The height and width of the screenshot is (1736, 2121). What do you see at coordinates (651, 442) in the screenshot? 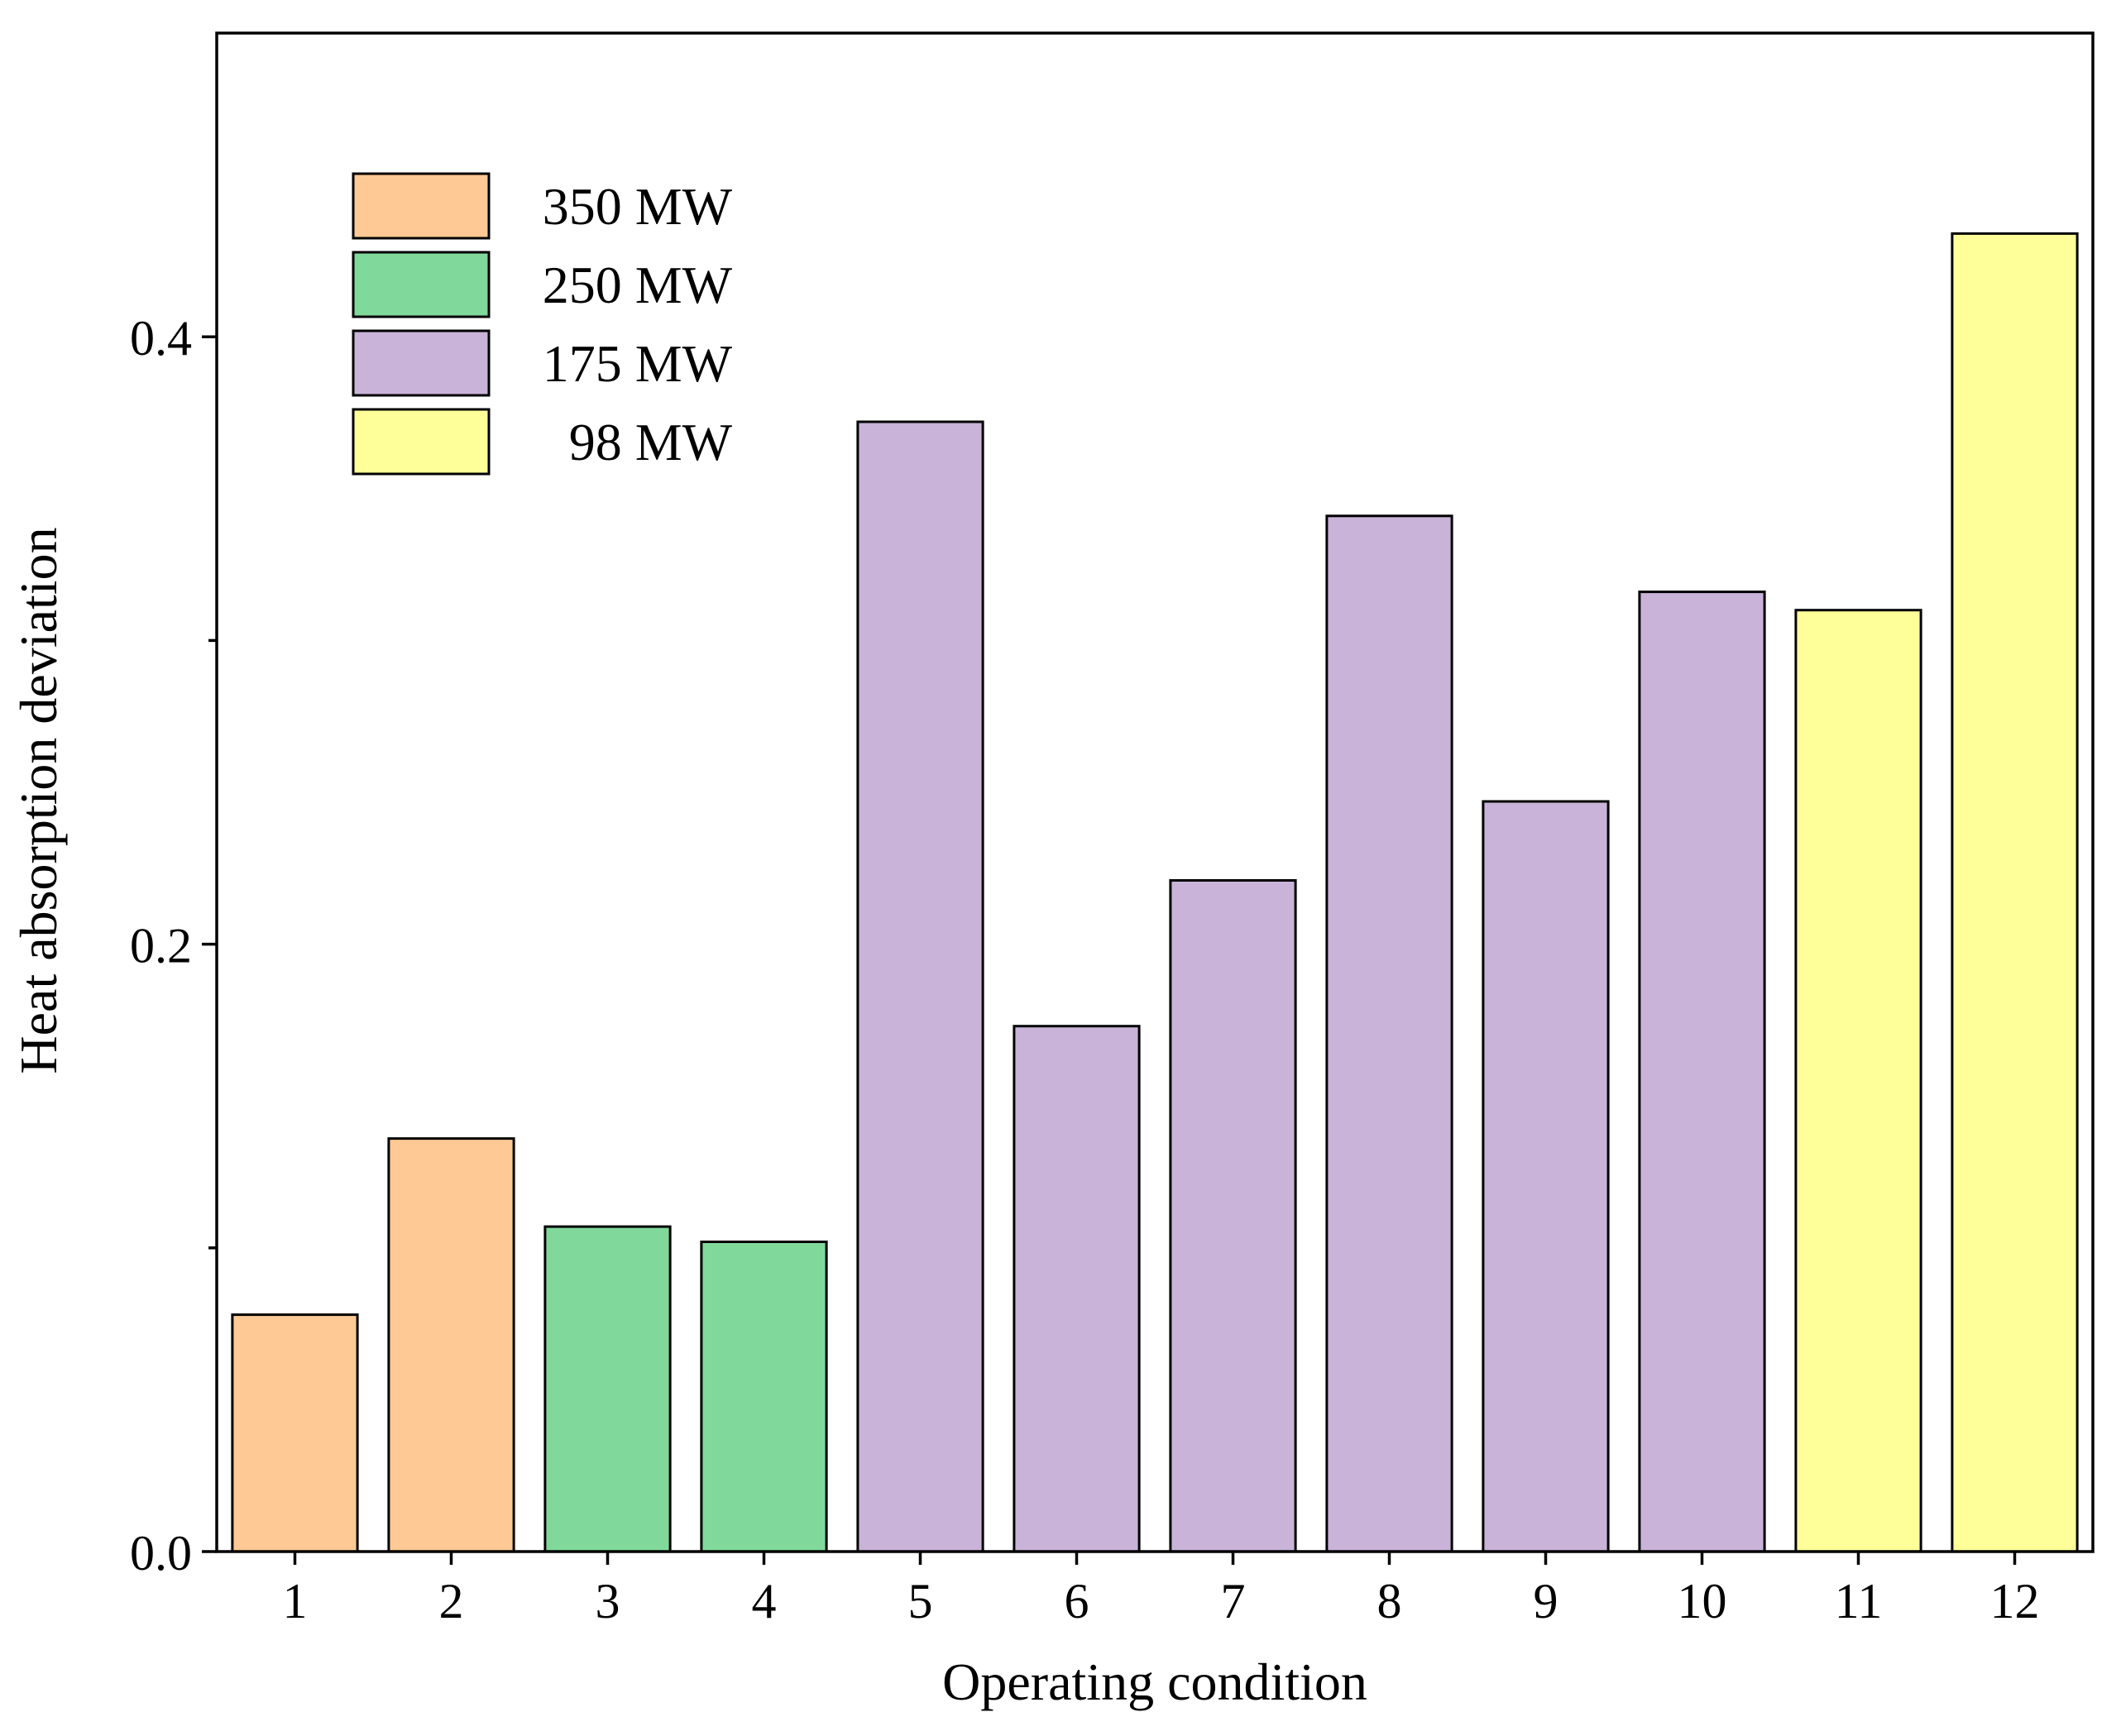
I see `legend-label: 98 MW` at bounding box center [651, 442].